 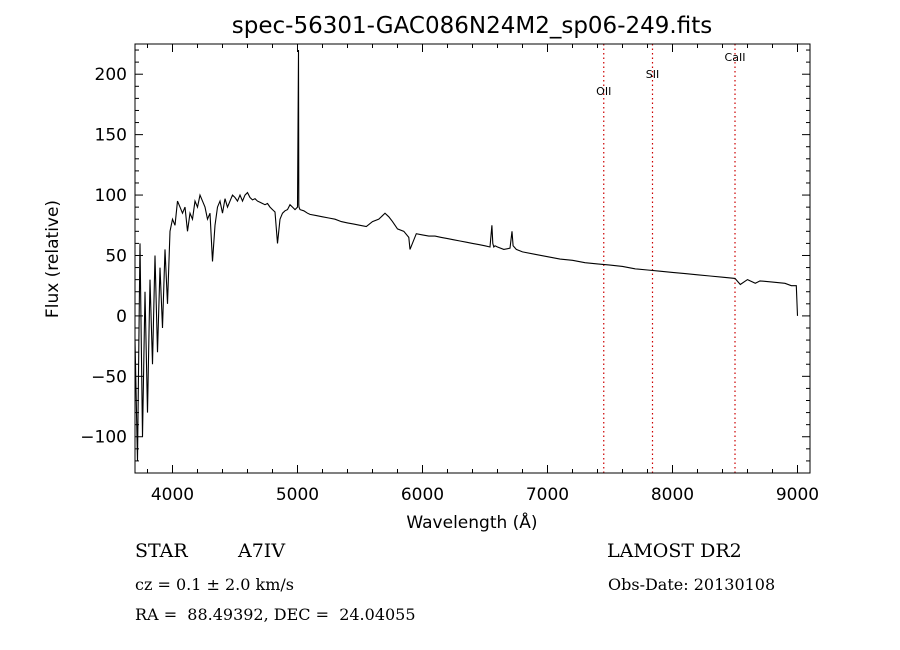 I want to click on object-class: STAR, so click(x=161, y=551).